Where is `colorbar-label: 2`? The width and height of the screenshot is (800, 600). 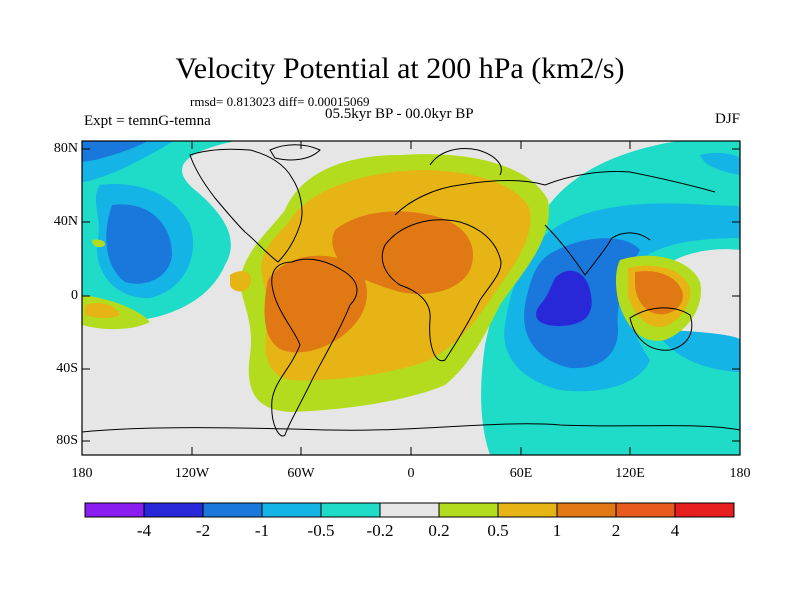 colorbar-label: 2 is located at coordinates (616, 530).